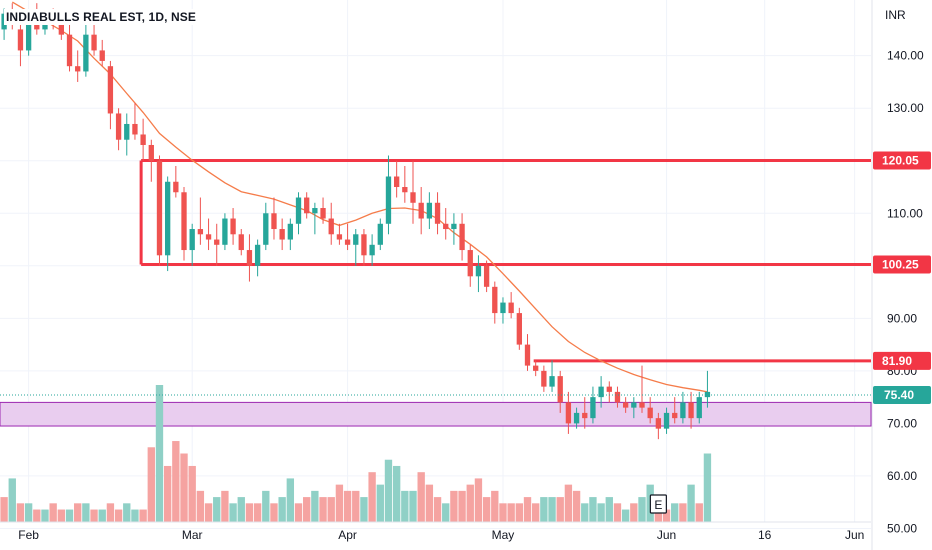 Image resolution: width=932 pixels, height=550 pixels. I want to click on last-price-tag, so click(902, 395).